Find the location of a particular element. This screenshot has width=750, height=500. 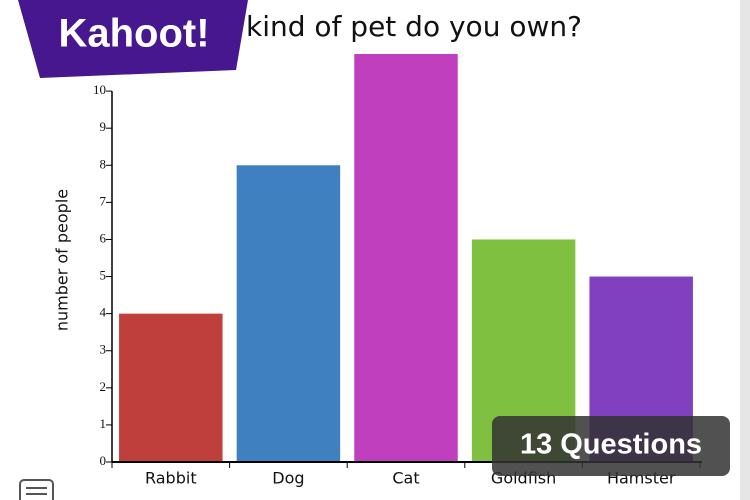

scrollbar is located at coordinates (745, 250).